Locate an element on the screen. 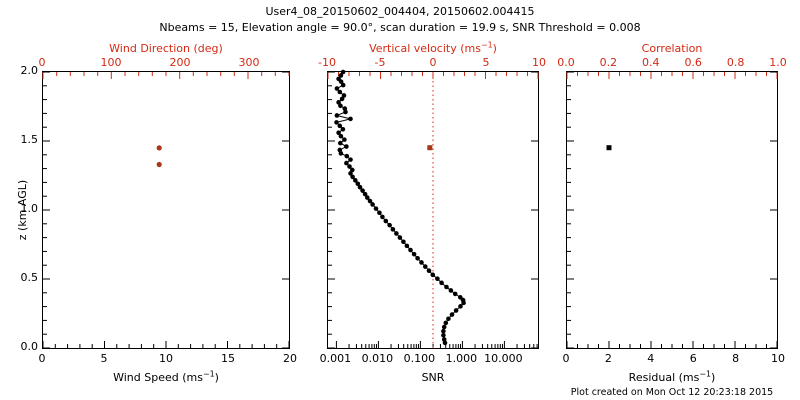 This screenshot has width=800, height=400. panel-wind-bottom-ticklabels: 0 5 10 15 20 is located at coordinates (168, 360).